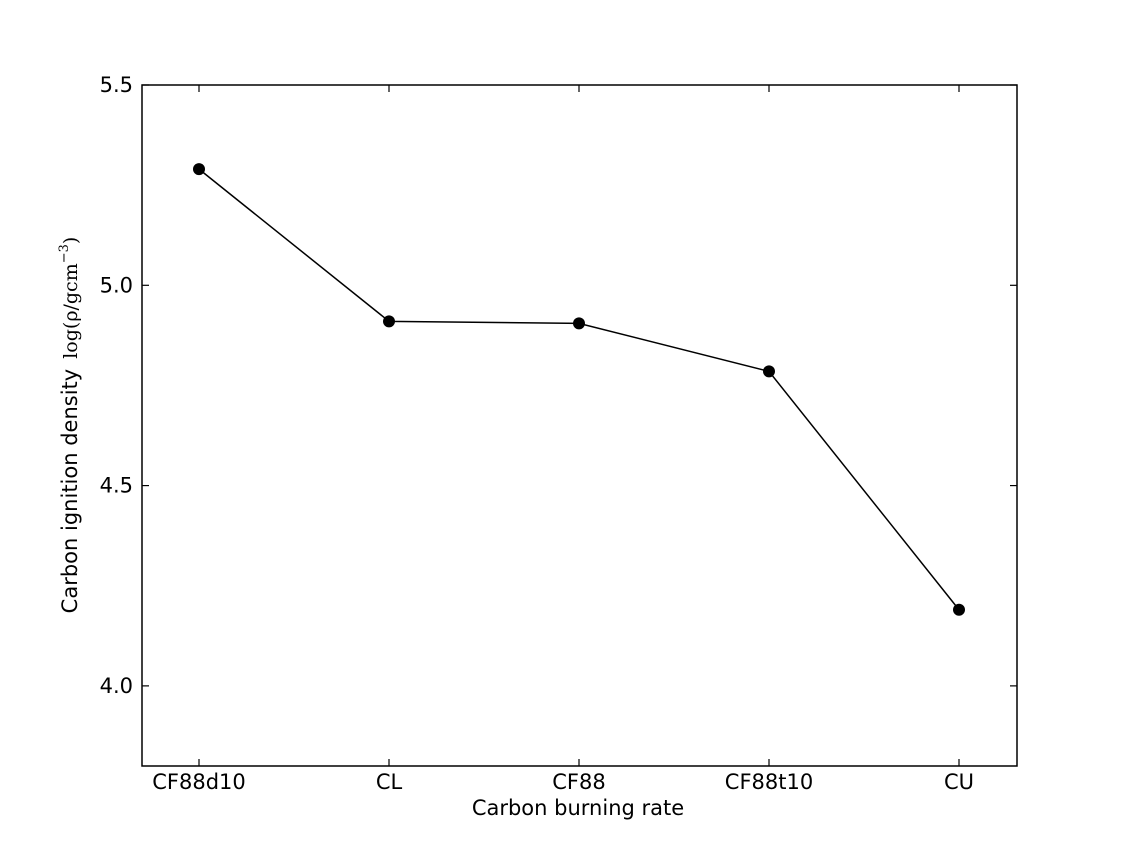 Image resolution: width=1128 pixels, height=850 pixels. Describe the element at coordinates (116, 85) in the screenshot. I see `y-tick-label: 5.5` at that location.